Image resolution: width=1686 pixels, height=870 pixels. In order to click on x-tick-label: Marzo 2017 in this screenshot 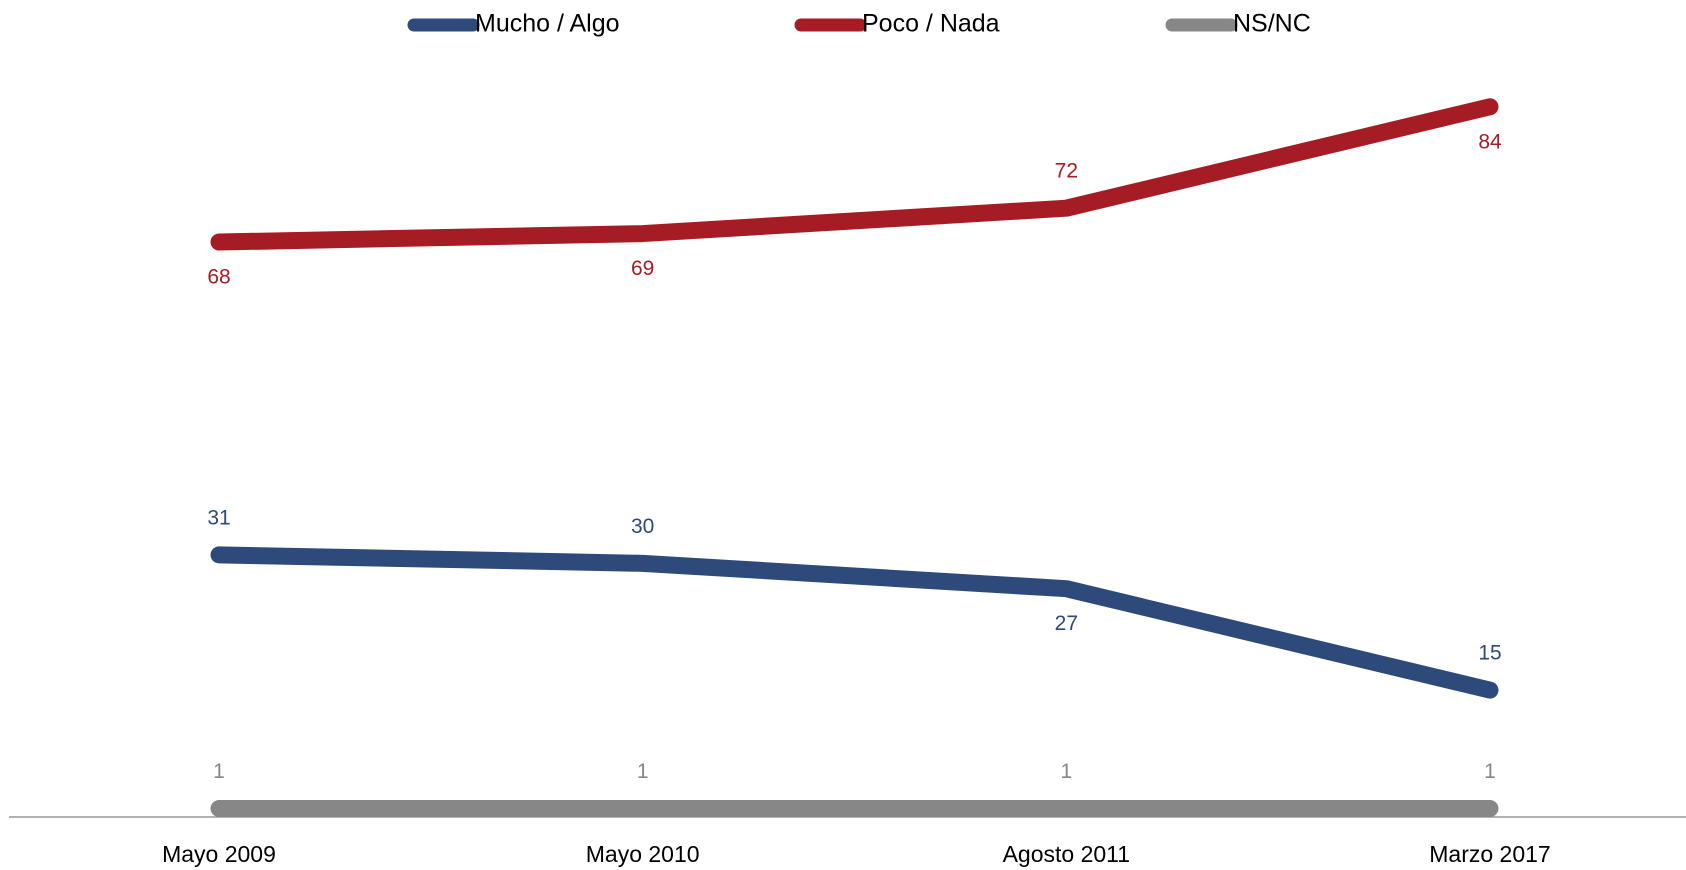, I will do `click(1489, 854)`.